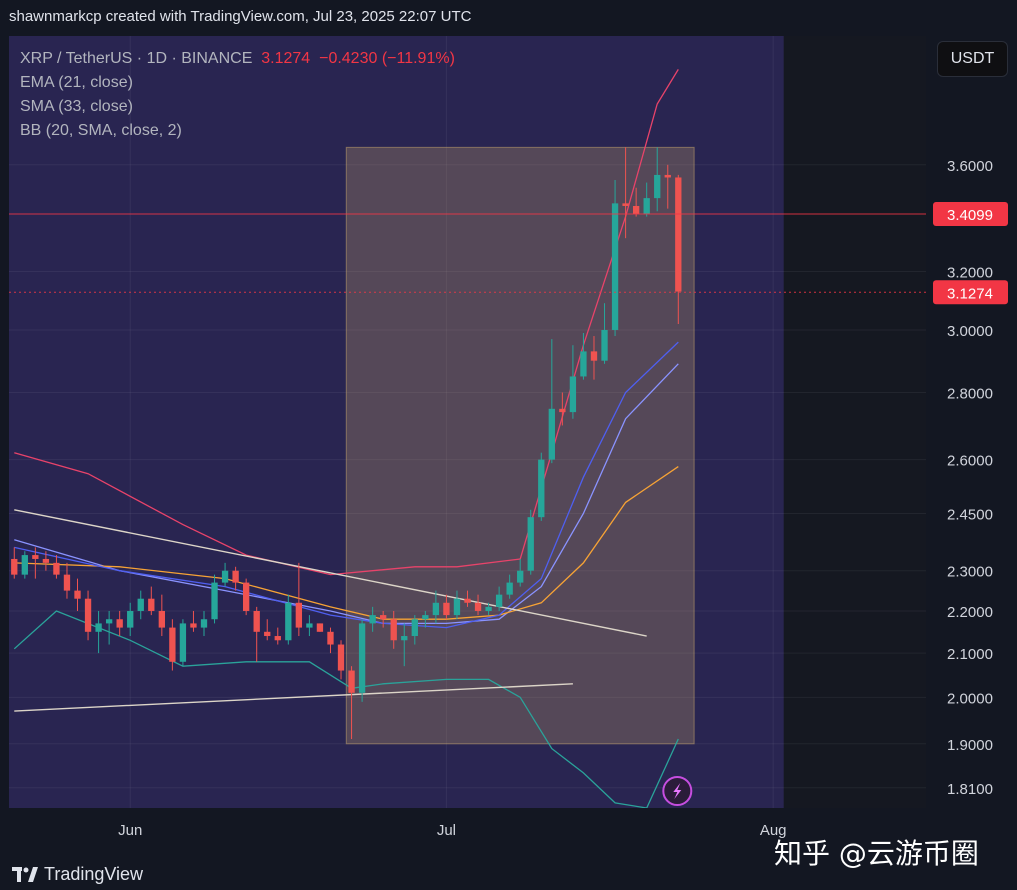 Image resolution: width=1017 pixels, height=890 pixels. I want to click on y-tick-label: 2.2000, so click(970, 612).